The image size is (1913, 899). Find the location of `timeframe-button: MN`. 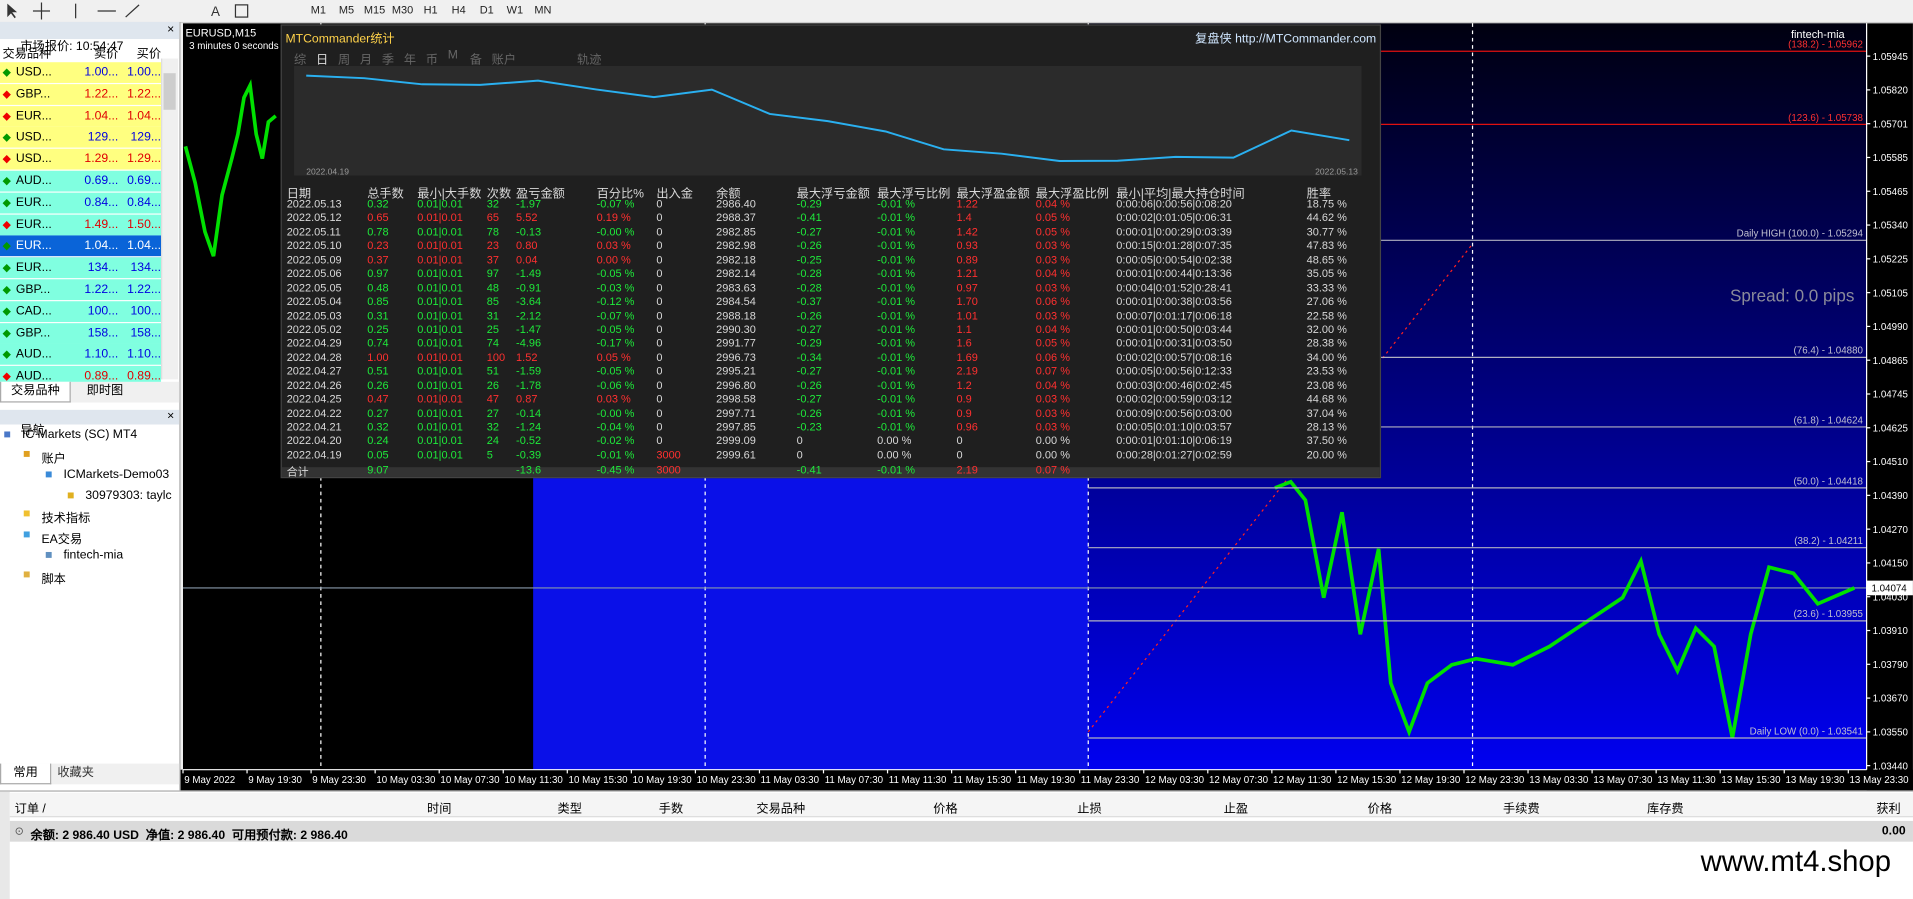

timeframe-button: MN is located at coordinates (543, 9).